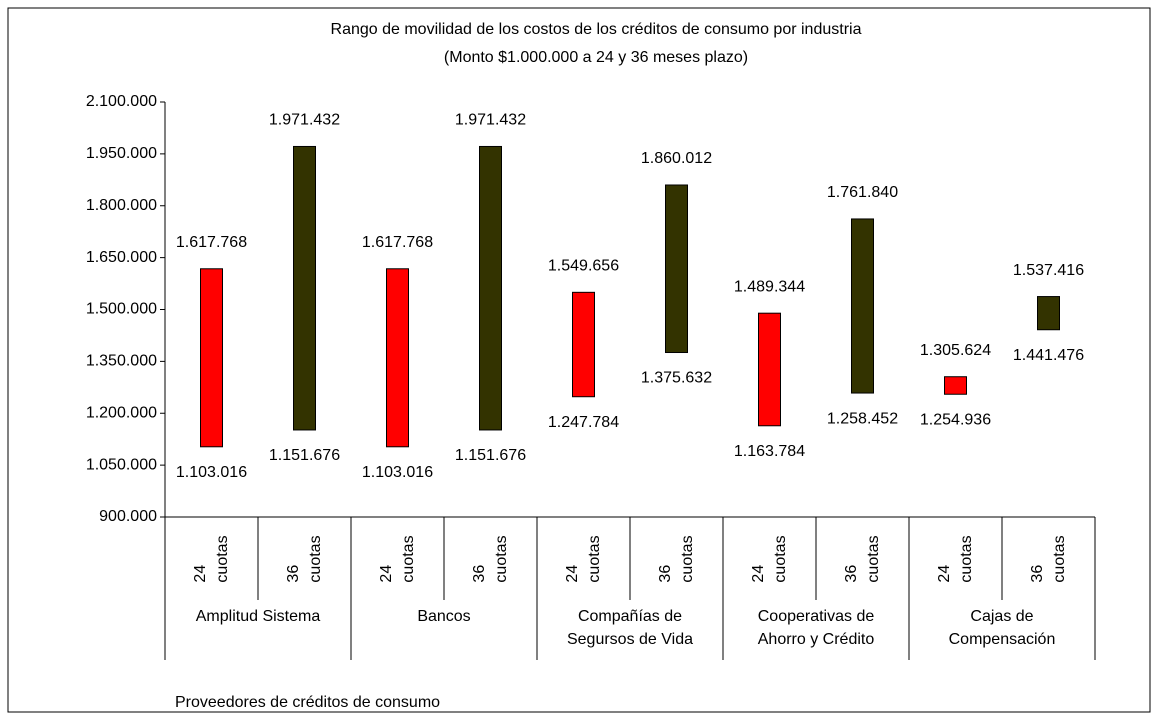  Describe the element at coordinates (1048, 355) in the screenshot. I see `low-label: 1.441.476` at that location.